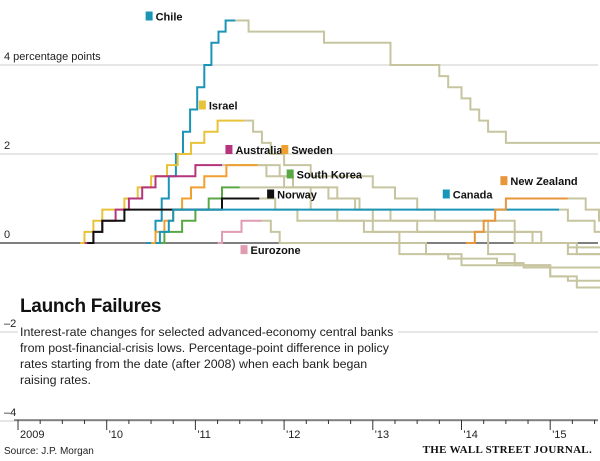 This screenshot has height=461, width=600. Describe the element at coordinates (285, 149) in the screenshot. I see `legend-swatch-sweden` at that location.